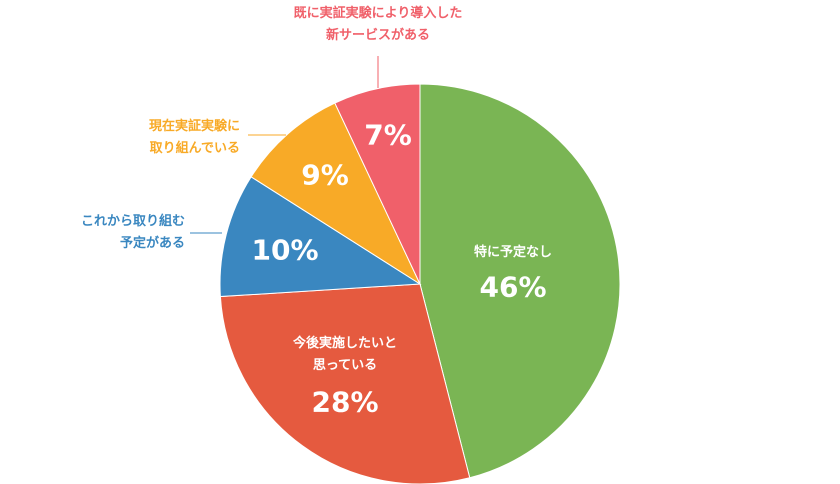  Describe the element at coordinates (388, 135) in the screenshot. I see `value-label: 7%` at that location.